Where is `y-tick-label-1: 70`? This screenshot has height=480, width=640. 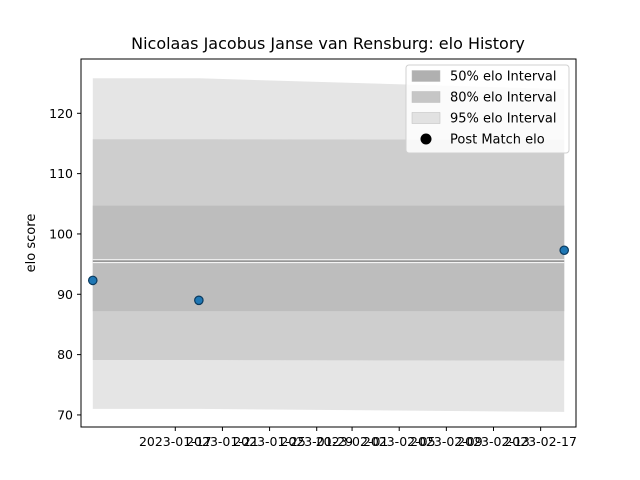
y-tick-label-1: 70 is located at coordinates (65, 414).